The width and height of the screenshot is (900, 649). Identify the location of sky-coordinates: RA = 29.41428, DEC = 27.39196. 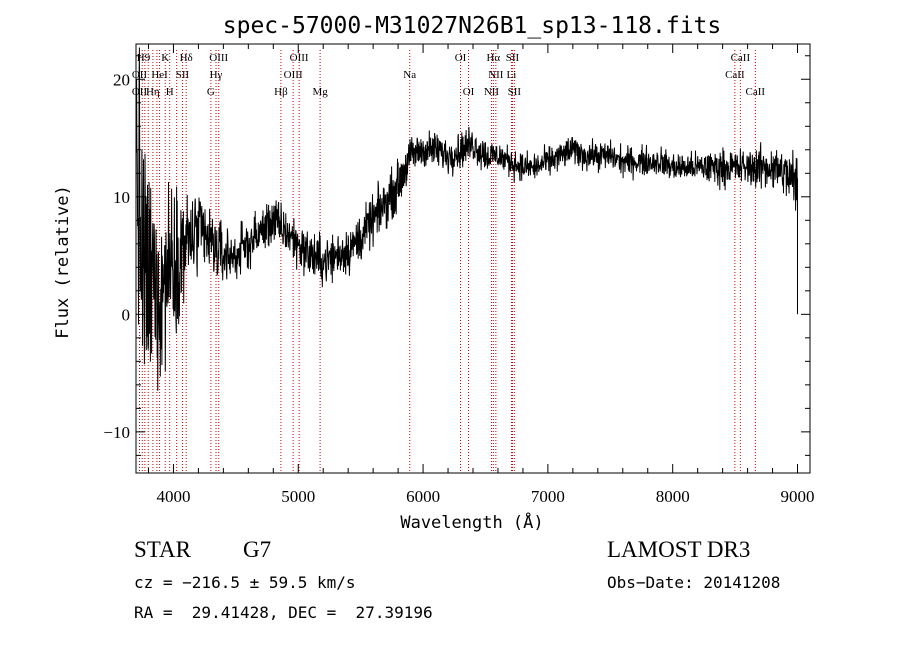
(283, 612).